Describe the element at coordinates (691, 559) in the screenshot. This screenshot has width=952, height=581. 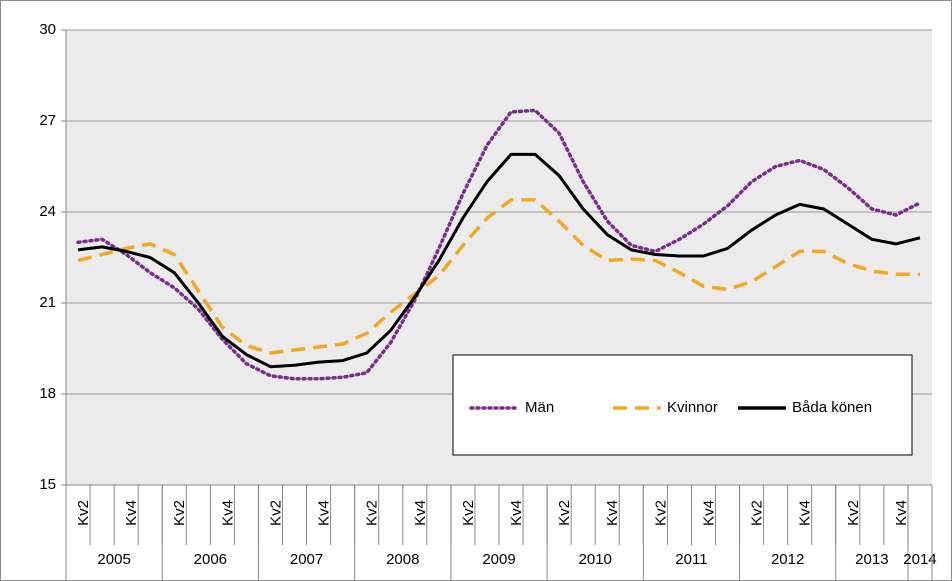
I see `year-label: 2011` at that location.